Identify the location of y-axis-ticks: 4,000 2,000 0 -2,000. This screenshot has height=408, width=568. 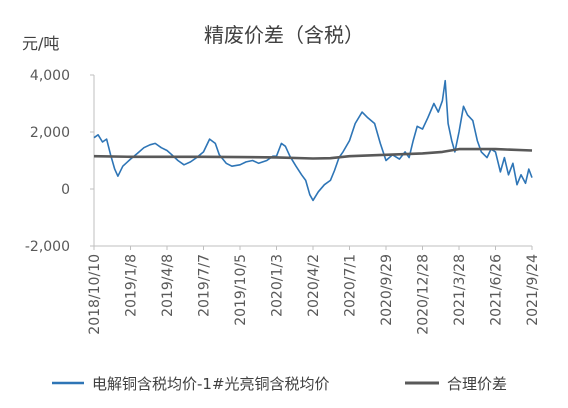
(59, 161).